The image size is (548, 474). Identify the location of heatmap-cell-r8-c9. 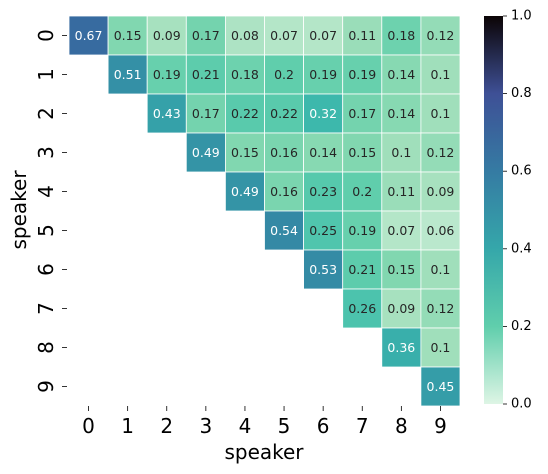
(440, 347).